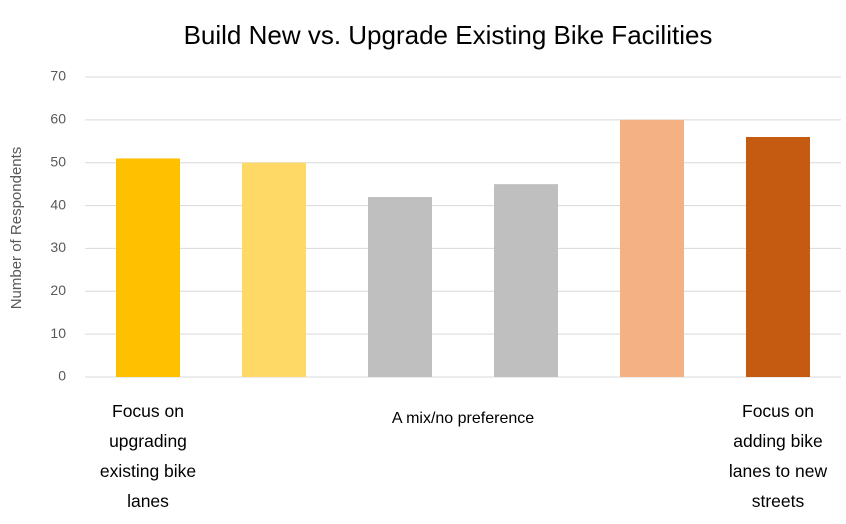  What do you see at coordinates (58, 247) in the screenshot?
I see `y-tick-label: 30` at bounding box center [58, 247].